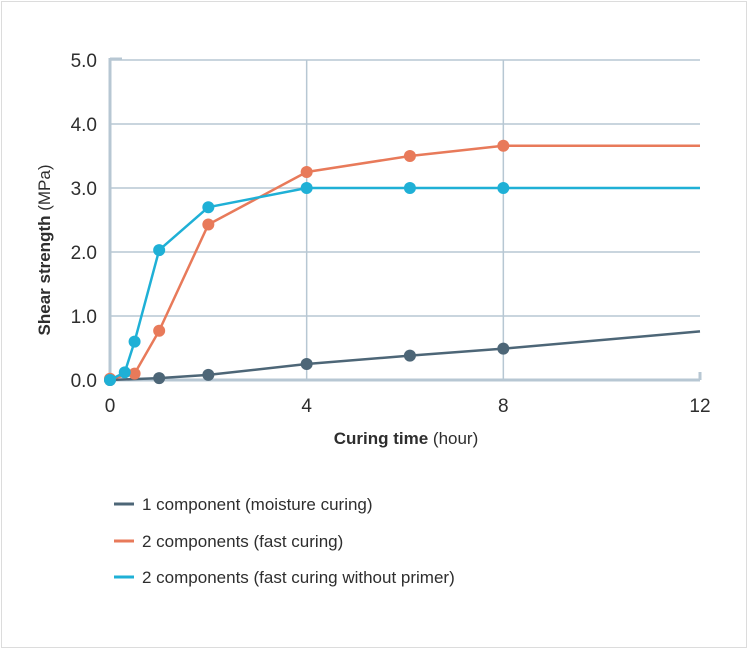  I want to click on y-axis-title-unit: (MPa), so click(44, 190).